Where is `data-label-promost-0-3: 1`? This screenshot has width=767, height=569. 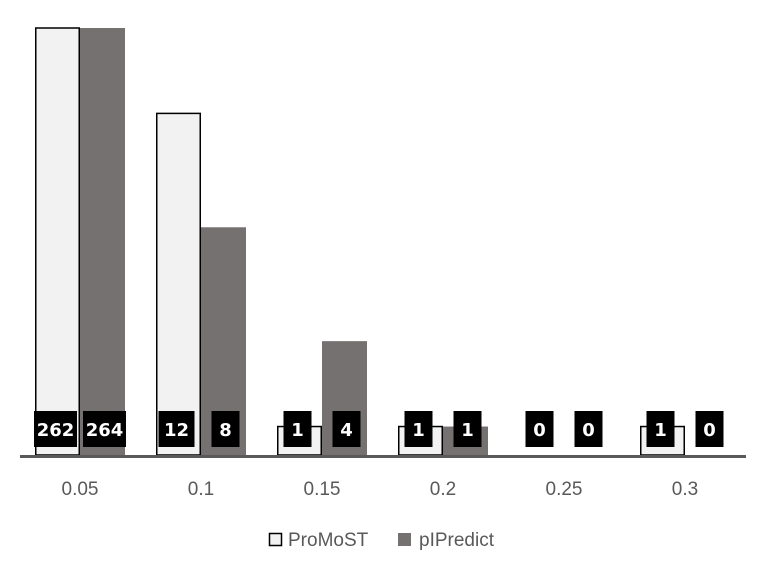 data-label-promost-0-3: 1 is located at coordinates (660, 429).